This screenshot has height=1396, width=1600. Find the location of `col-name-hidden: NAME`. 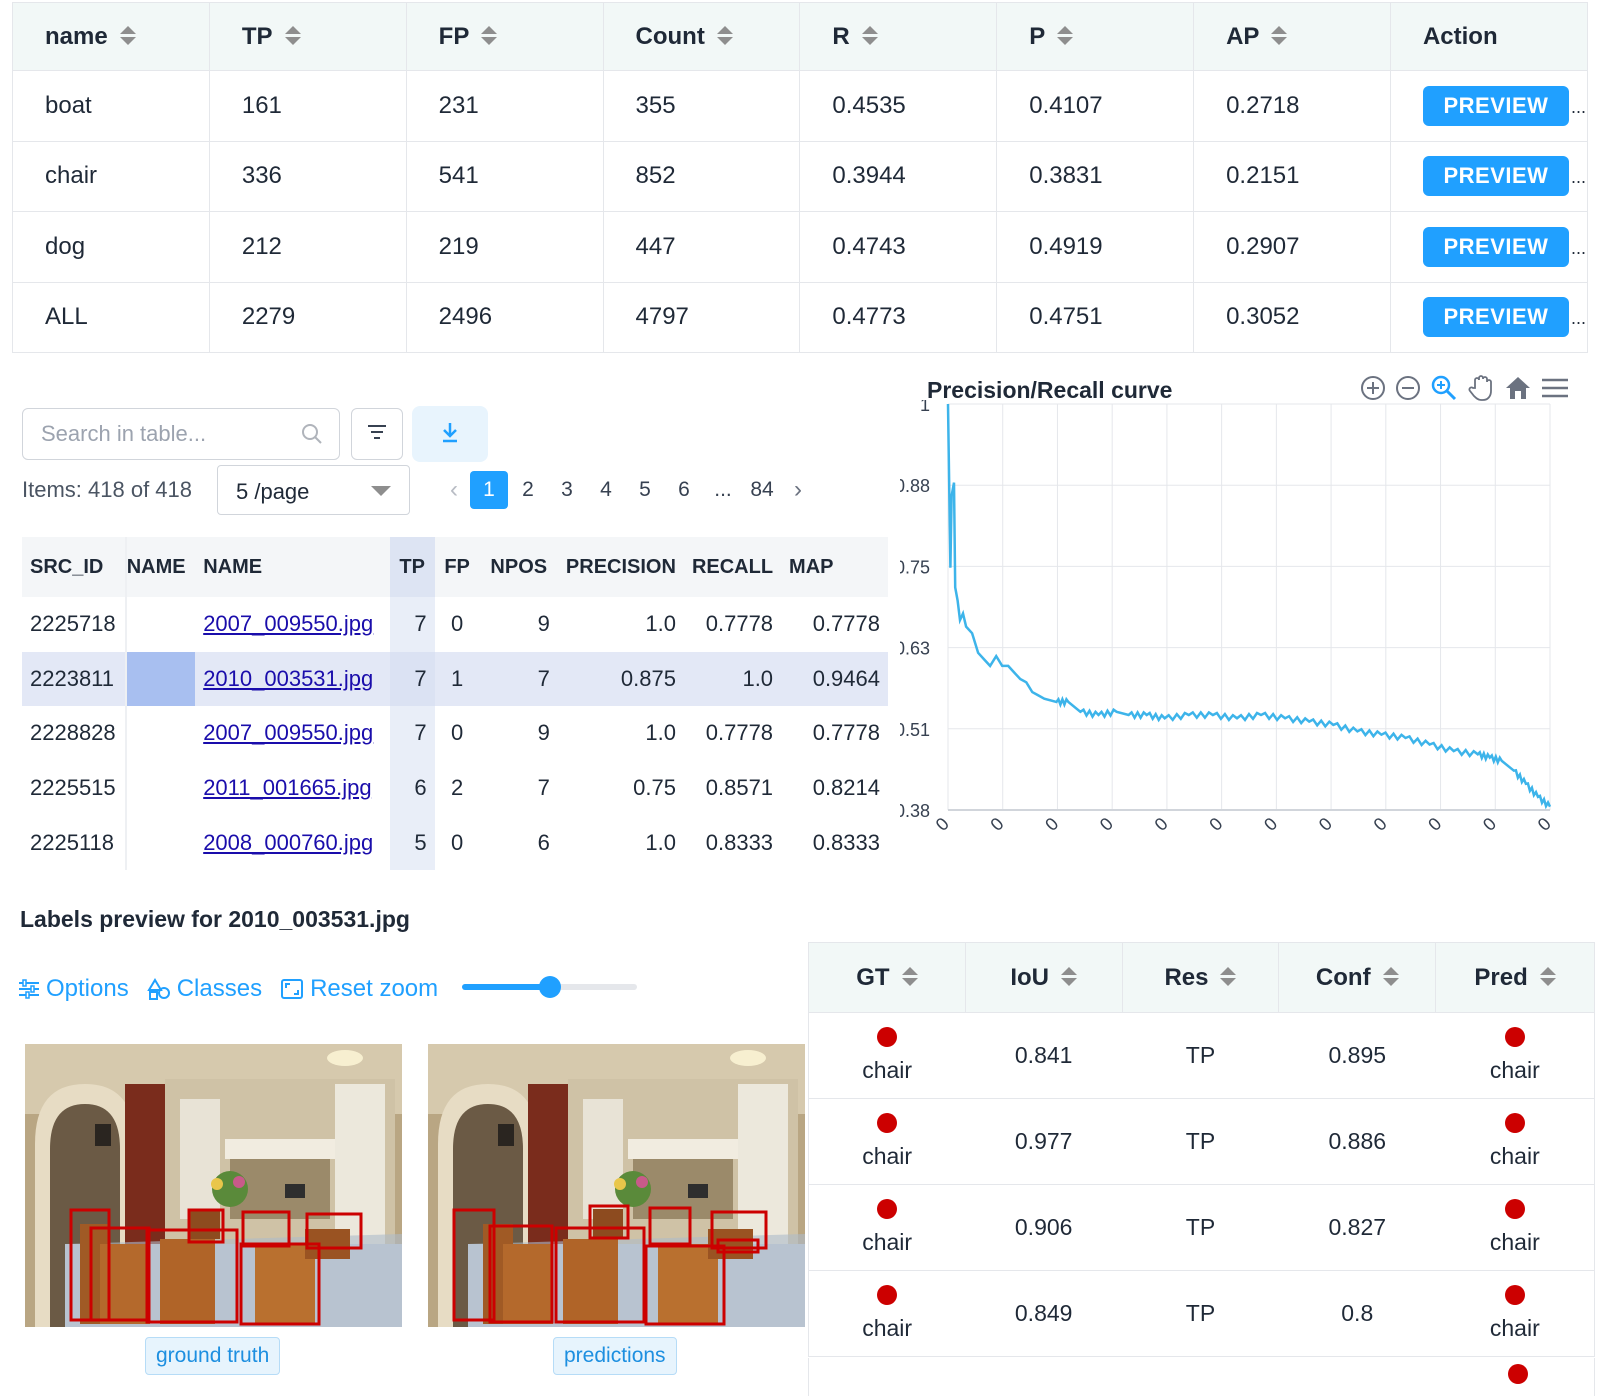

col-name-hidden: NAME is located at coordinates (160, 567).